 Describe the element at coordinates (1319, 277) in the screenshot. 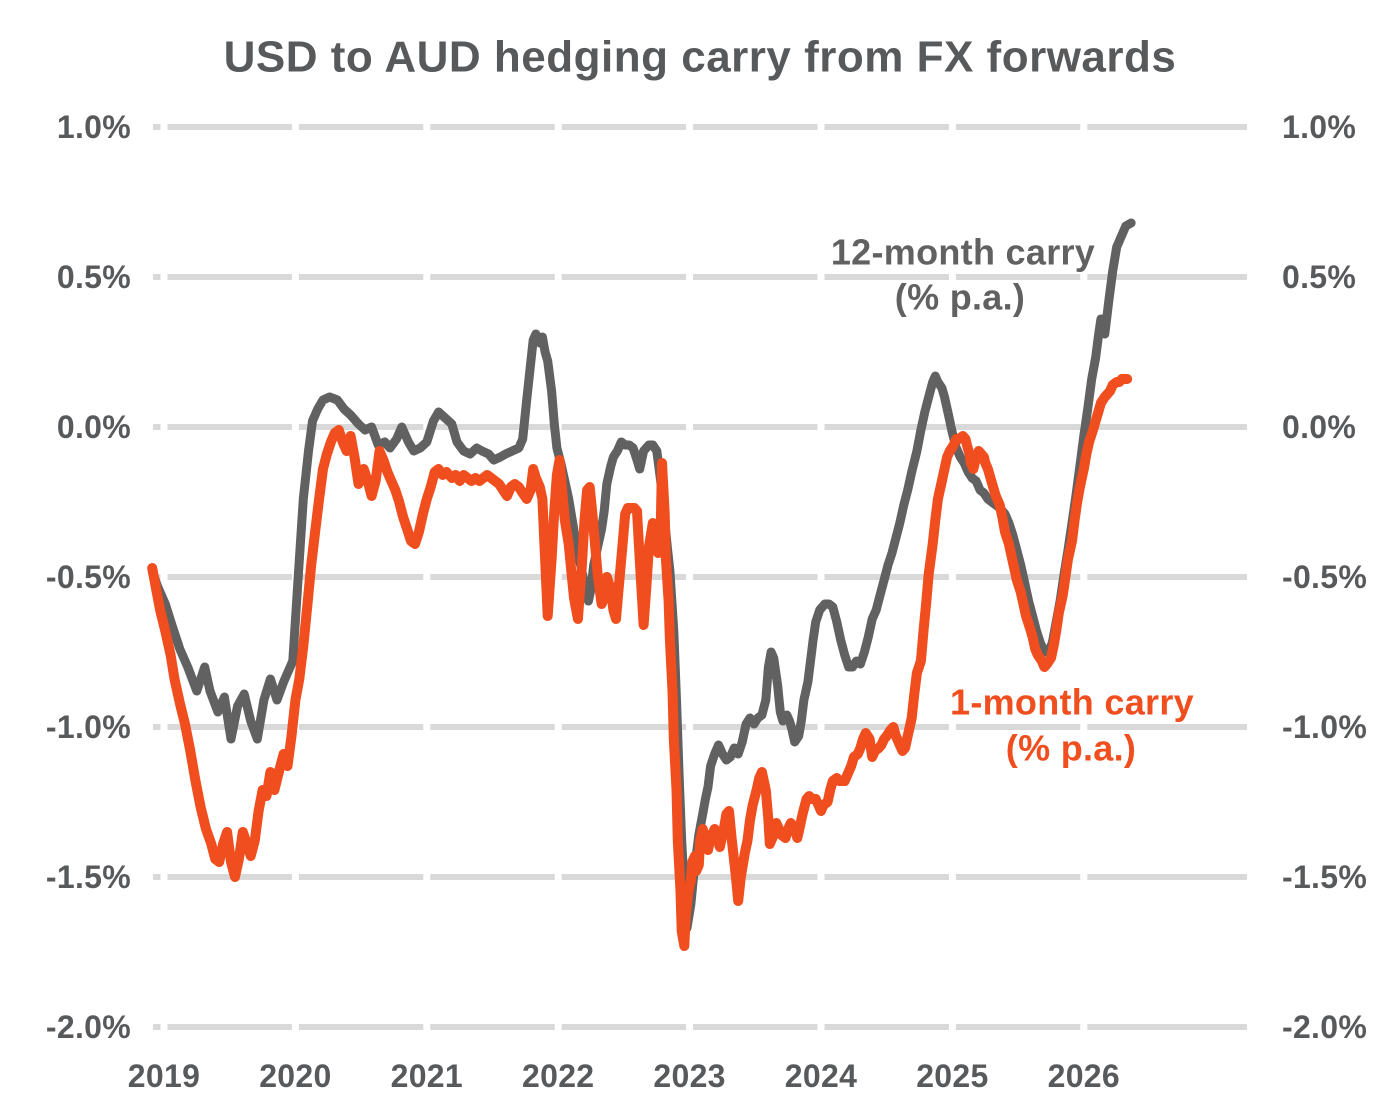

I see `y-axis-label-right-0.5%: 0.5%` at that location.